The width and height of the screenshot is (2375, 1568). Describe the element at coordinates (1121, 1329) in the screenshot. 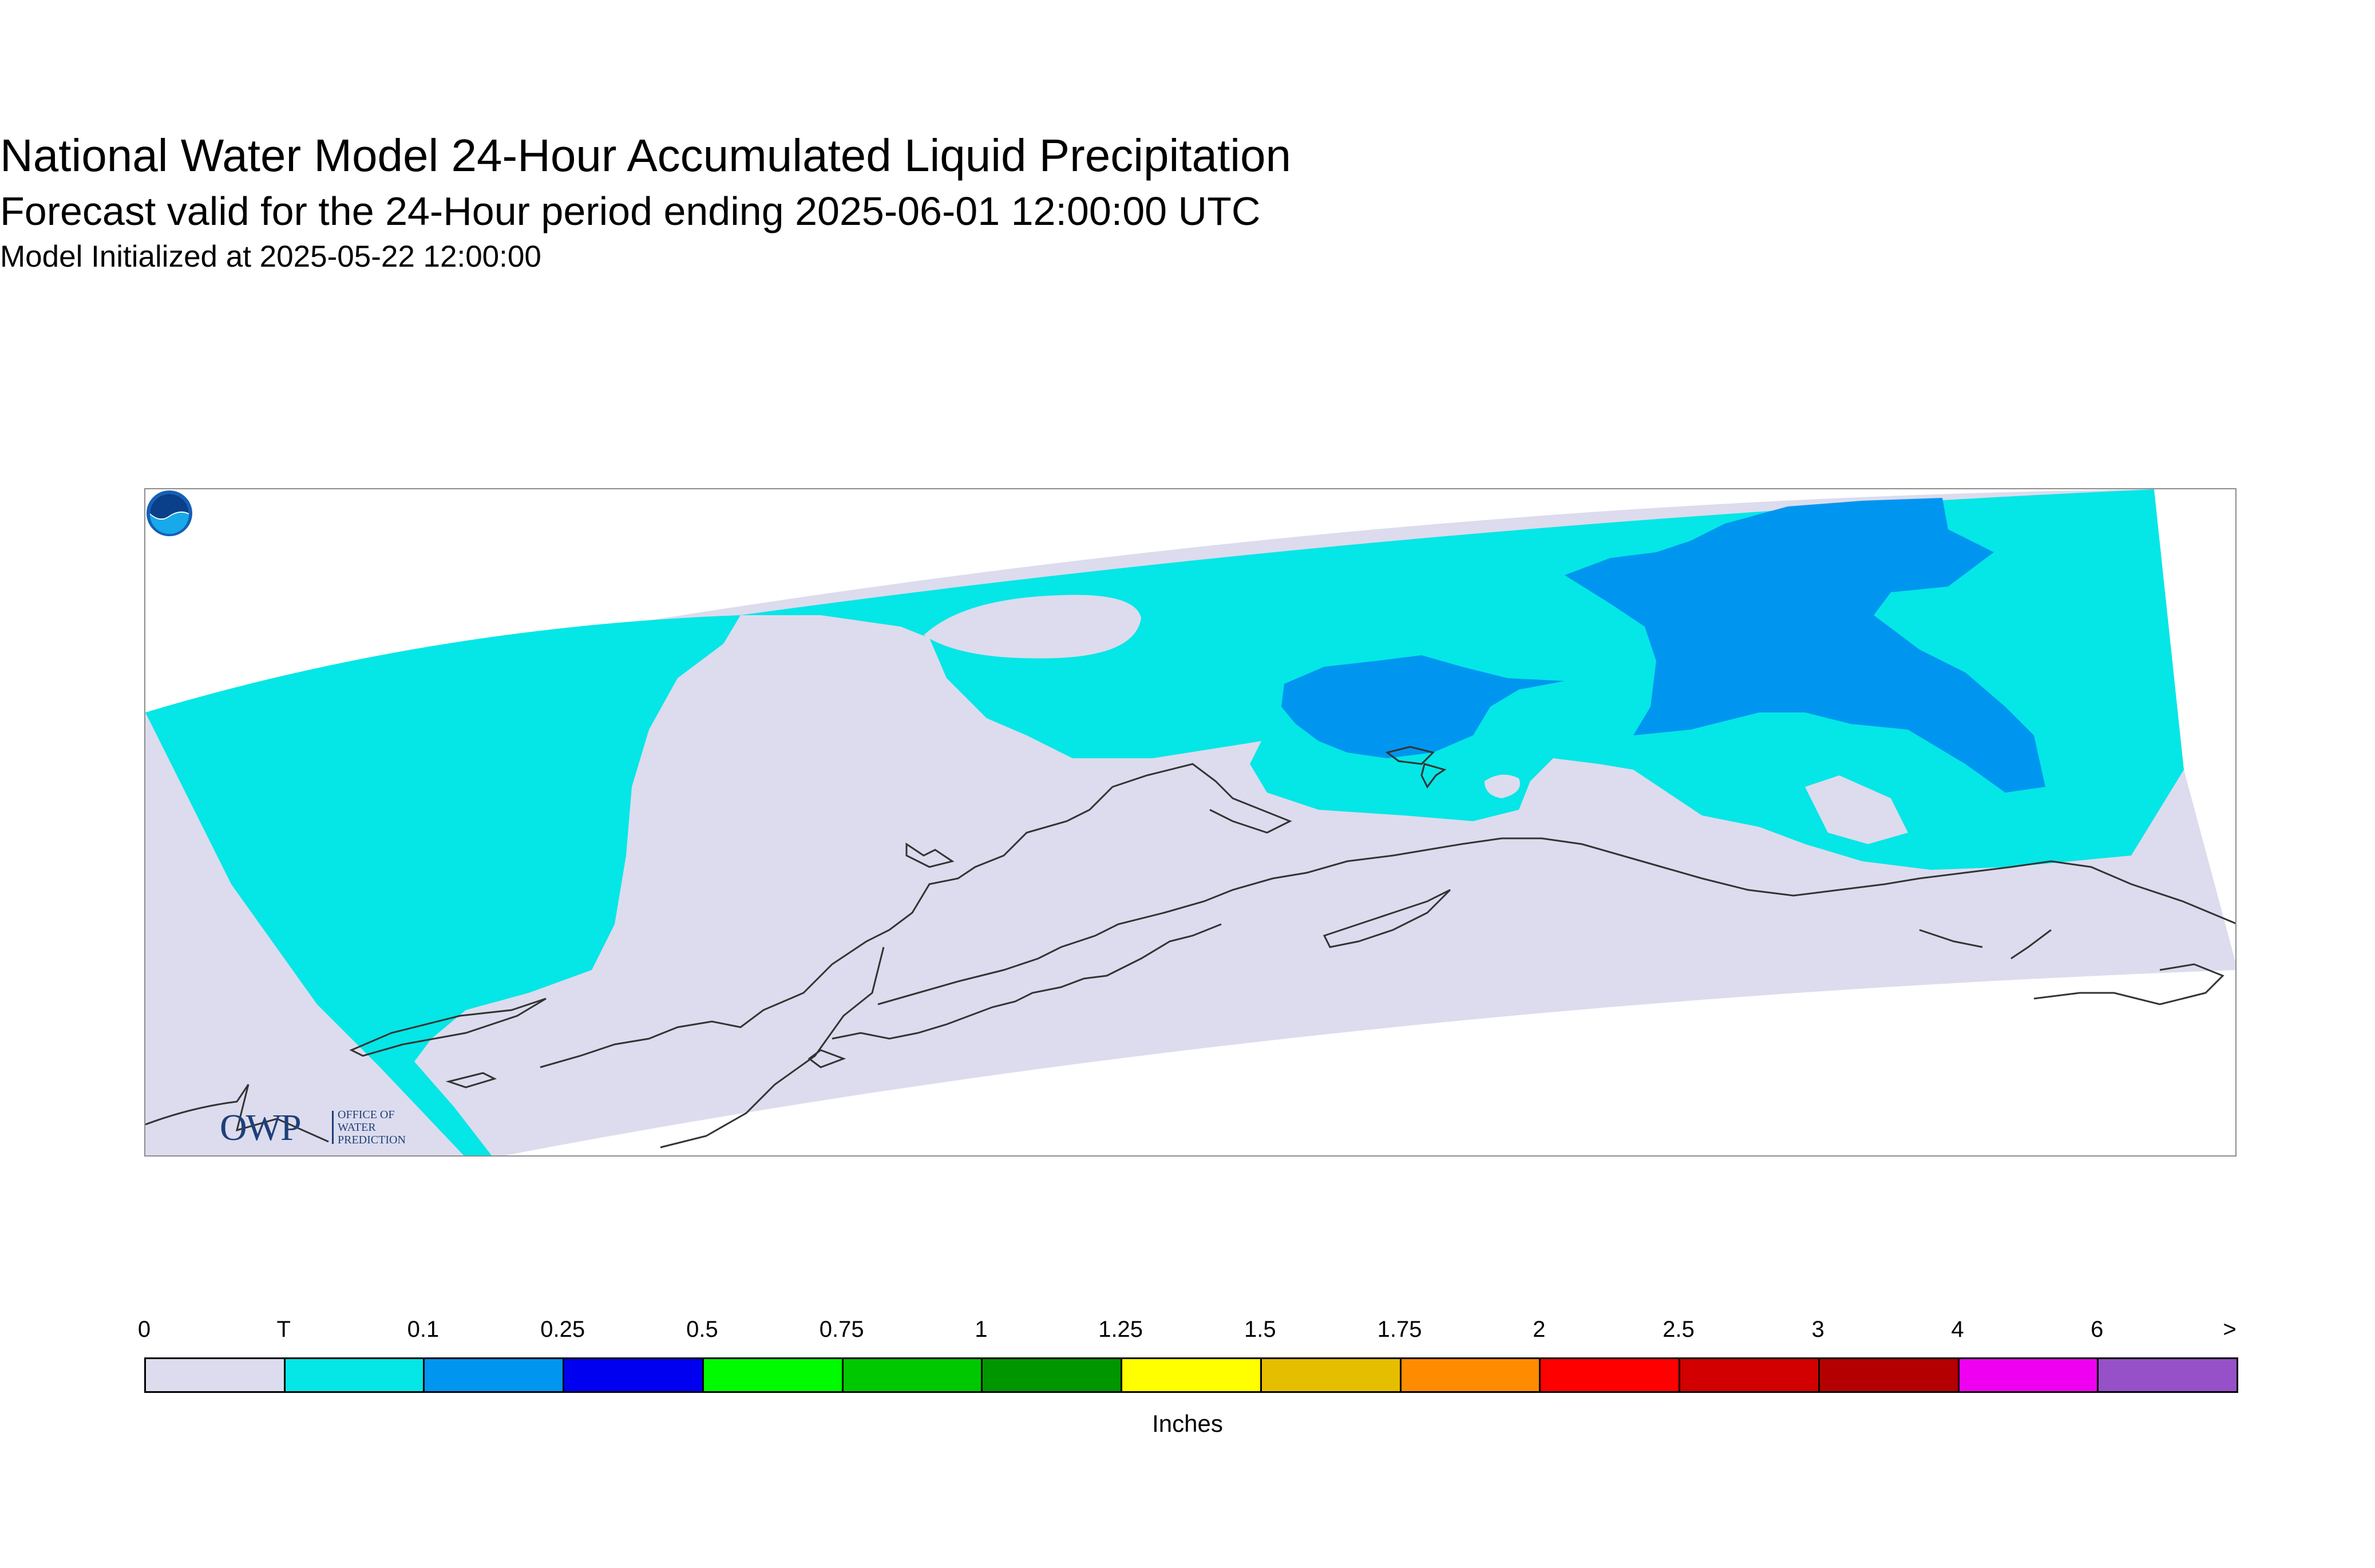

I see `legend-tick-label: 1.25` at that location.